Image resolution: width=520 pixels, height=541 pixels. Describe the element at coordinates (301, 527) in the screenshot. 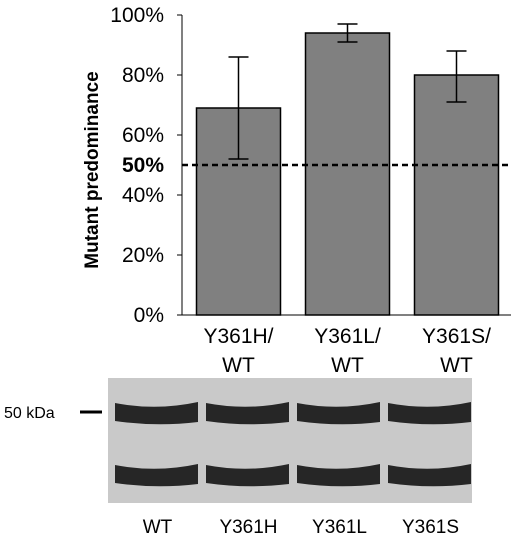

I see `blot-lane-labels: WT Y361H Y361L Y361S` at that location.